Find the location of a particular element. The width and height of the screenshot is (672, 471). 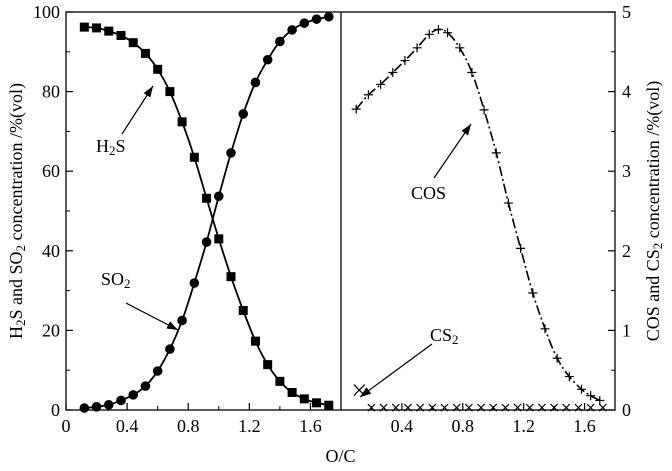

y-tick-label-left: 60 is located at coordinates (51, 171).